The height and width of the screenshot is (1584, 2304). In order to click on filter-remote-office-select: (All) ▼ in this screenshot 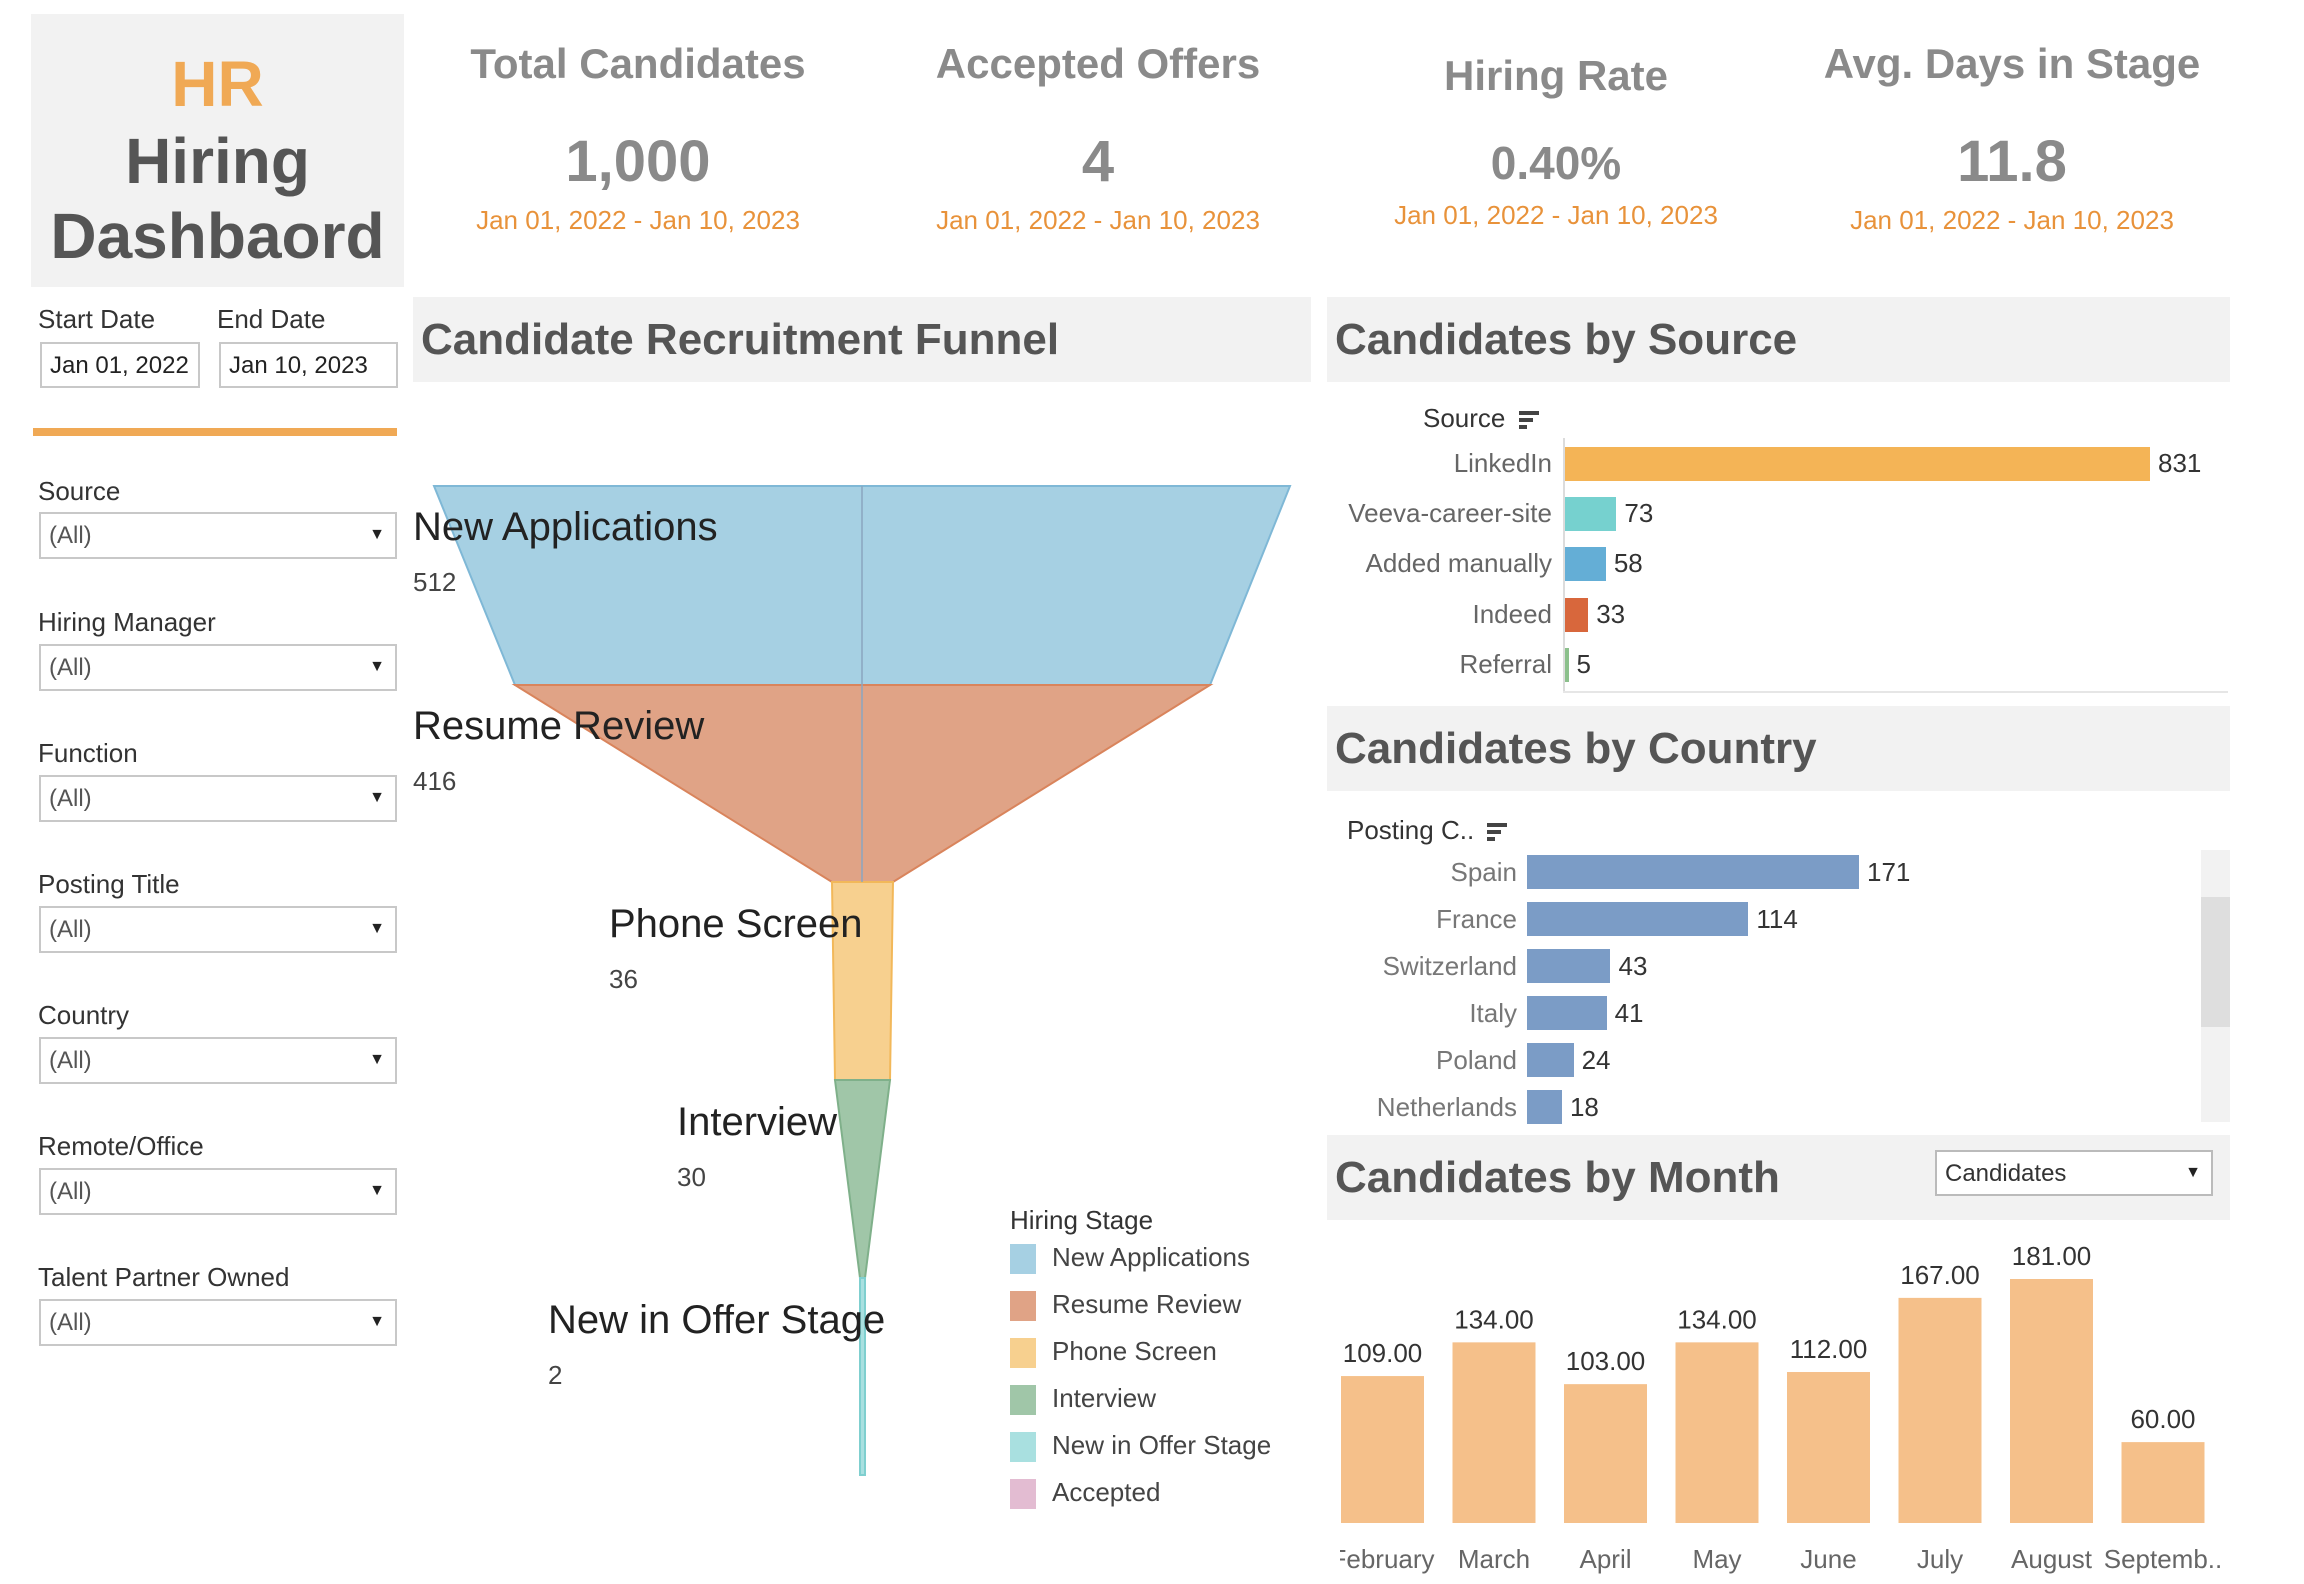, I will do `click(218, 1191)`.